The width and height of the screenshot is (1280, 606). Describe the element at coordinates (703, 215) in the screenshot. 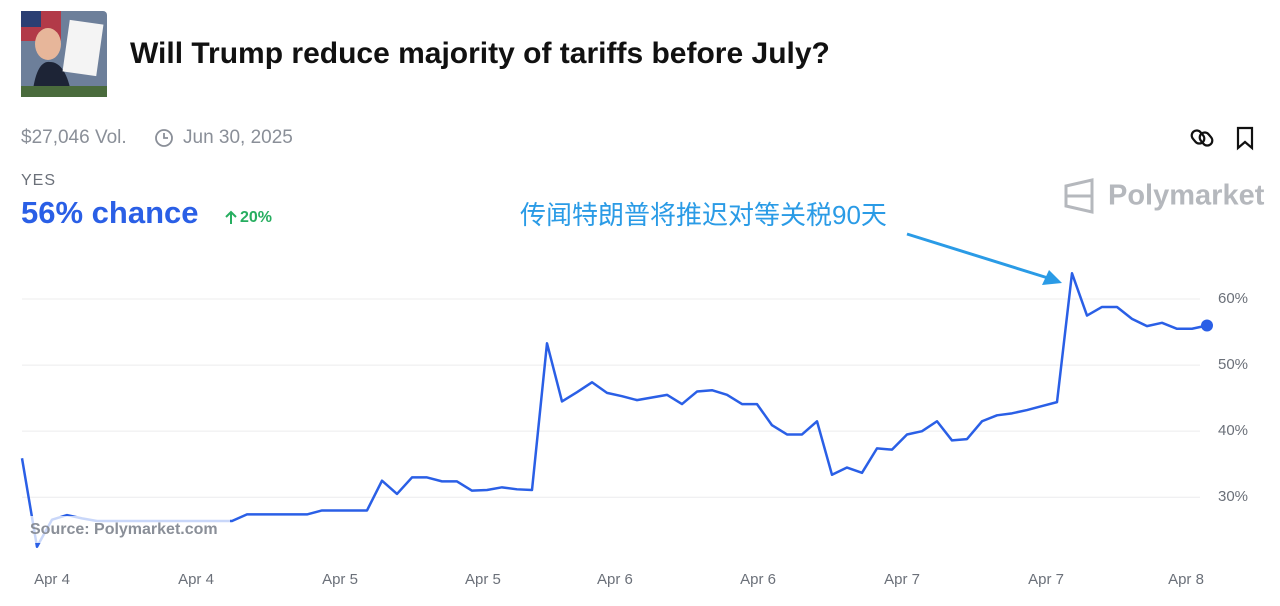

I see `annotation: 传闻特朗普将推迟对等关税90天` at that location.